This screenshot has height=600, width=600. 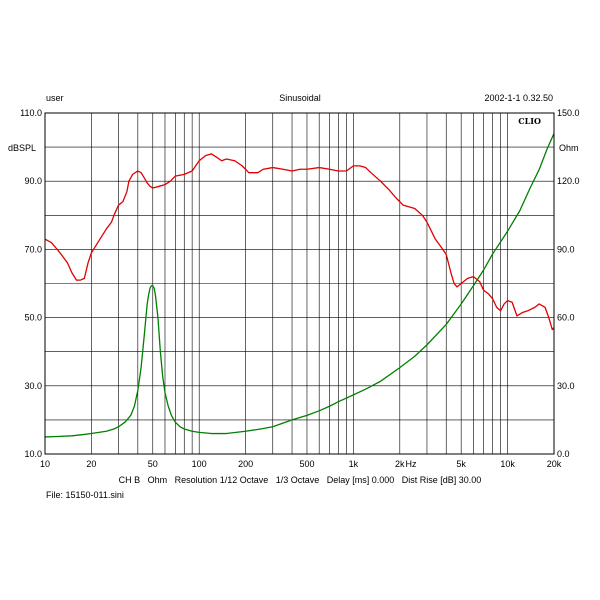 What do you see at coordinates (529, 121) in the screenshot?
I see `brand-logo-text: CLIO` at bounding box center [529, 121].